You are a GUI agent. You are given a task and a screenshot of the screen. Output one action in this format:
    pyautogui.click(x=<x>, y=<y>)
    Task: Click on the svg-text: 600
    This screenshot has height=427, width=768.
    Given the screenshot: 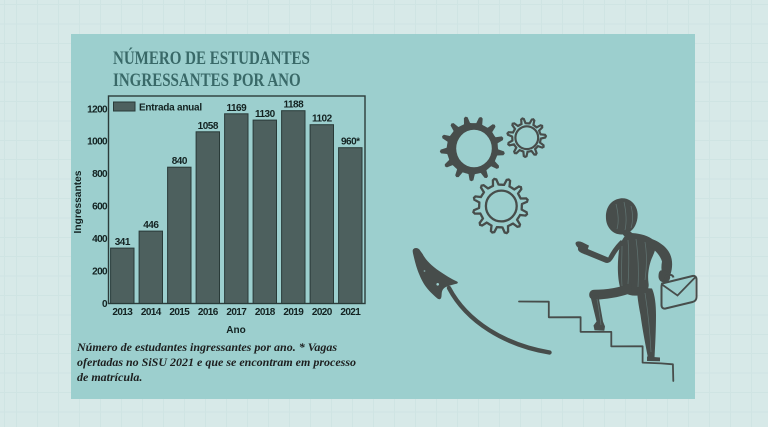 What is the action you would take?
    pyautogui.click(x=100, y=207)
    